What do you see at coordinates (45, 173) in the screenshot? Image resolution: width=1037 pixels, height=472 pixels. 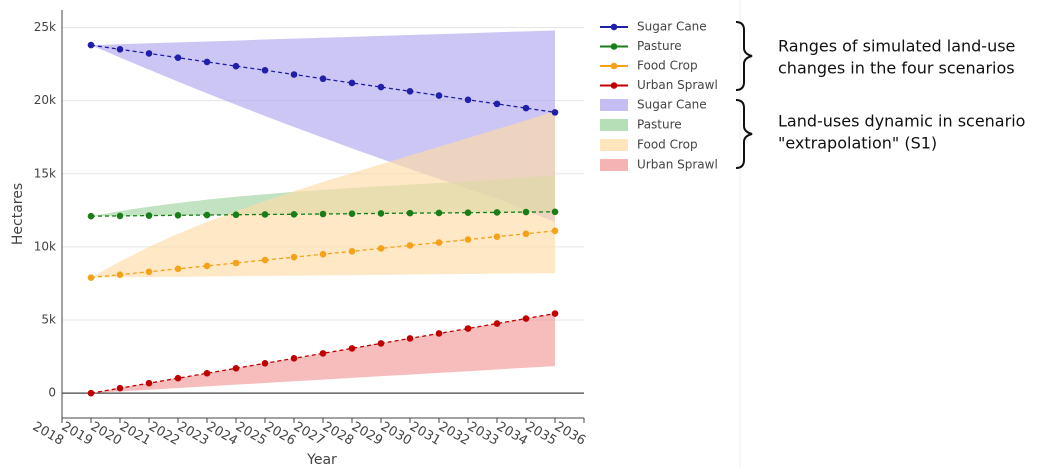 I see `y-tick-label: 15k` at bounding box center [45, 173].